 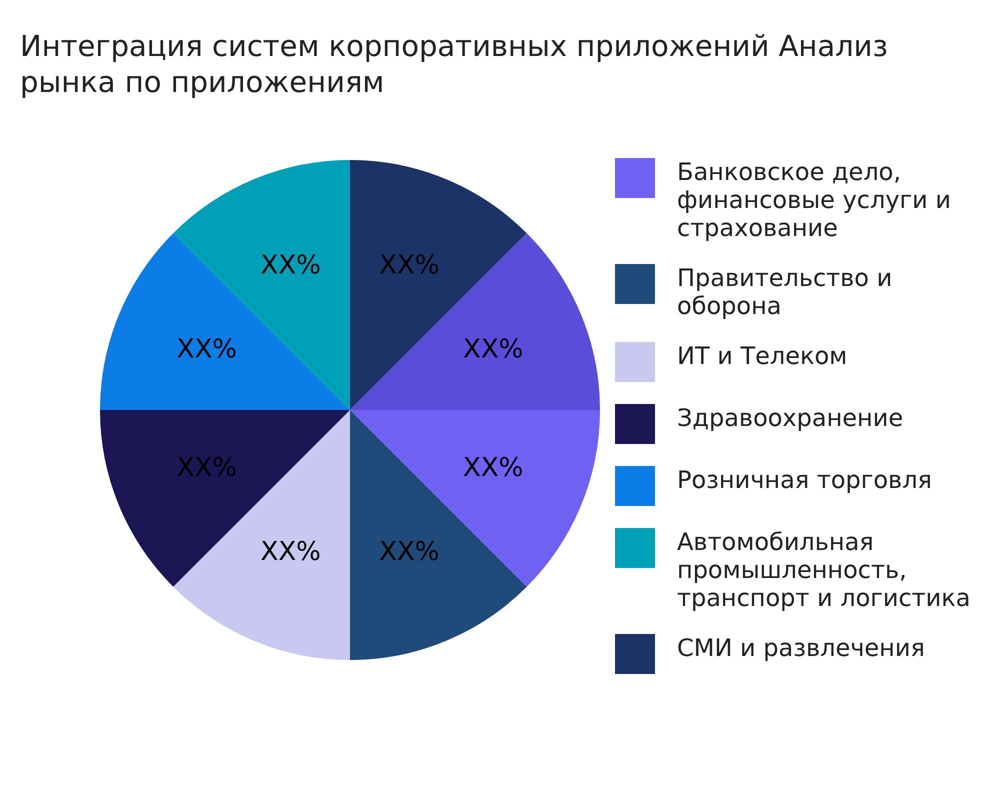 I want to click on legend-label: Автомобильная промышленность, транспорт и логистика, so click(x=824, y=570).